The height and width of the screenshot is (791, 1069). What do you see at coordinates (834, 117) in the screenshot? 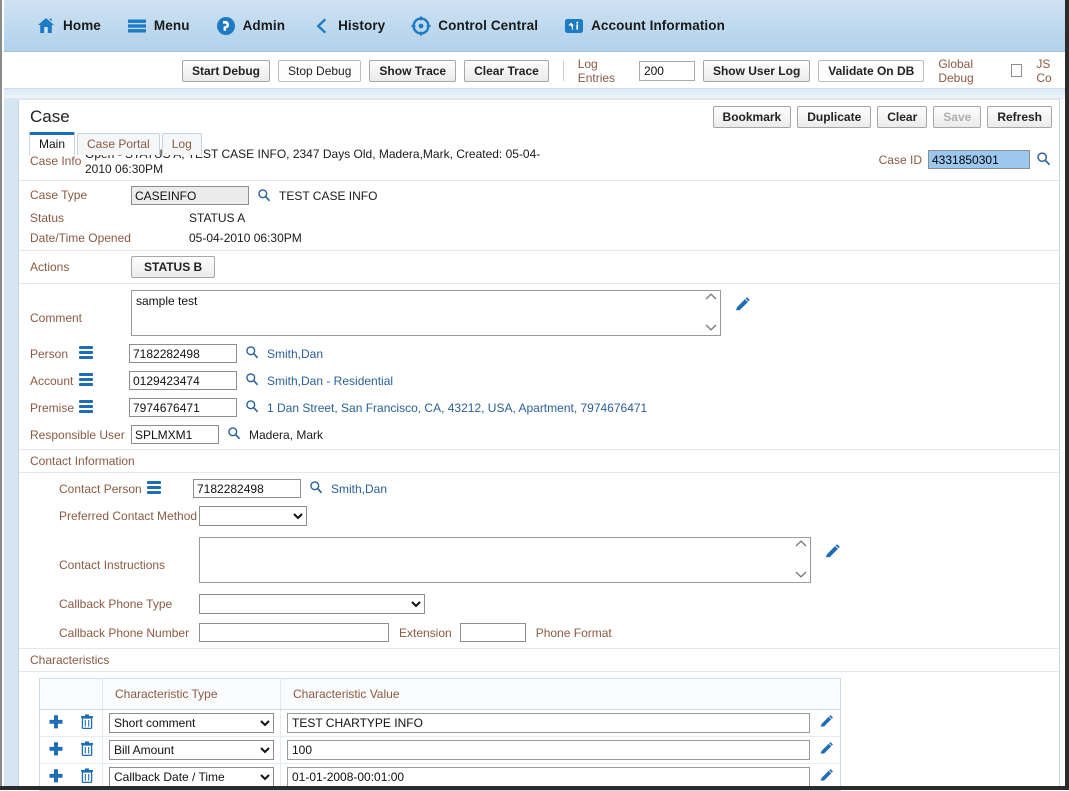
I see `duplicate-button: Duplicate` at bounding box center [834, 117].